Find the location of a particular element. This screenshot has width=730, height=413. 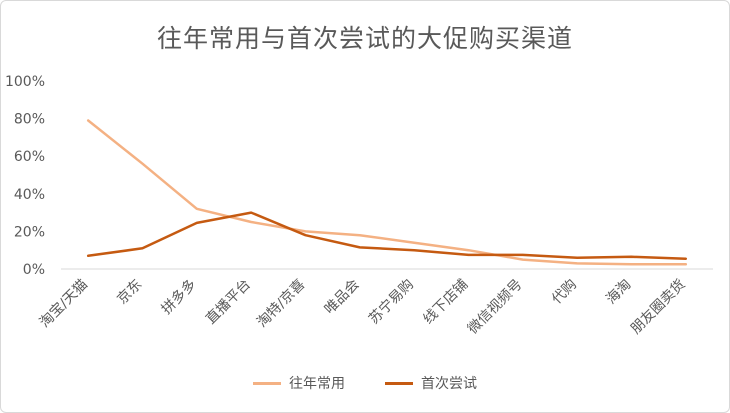

legend-label-series-1: 首次尝试 is located at coordinates (449, 384).